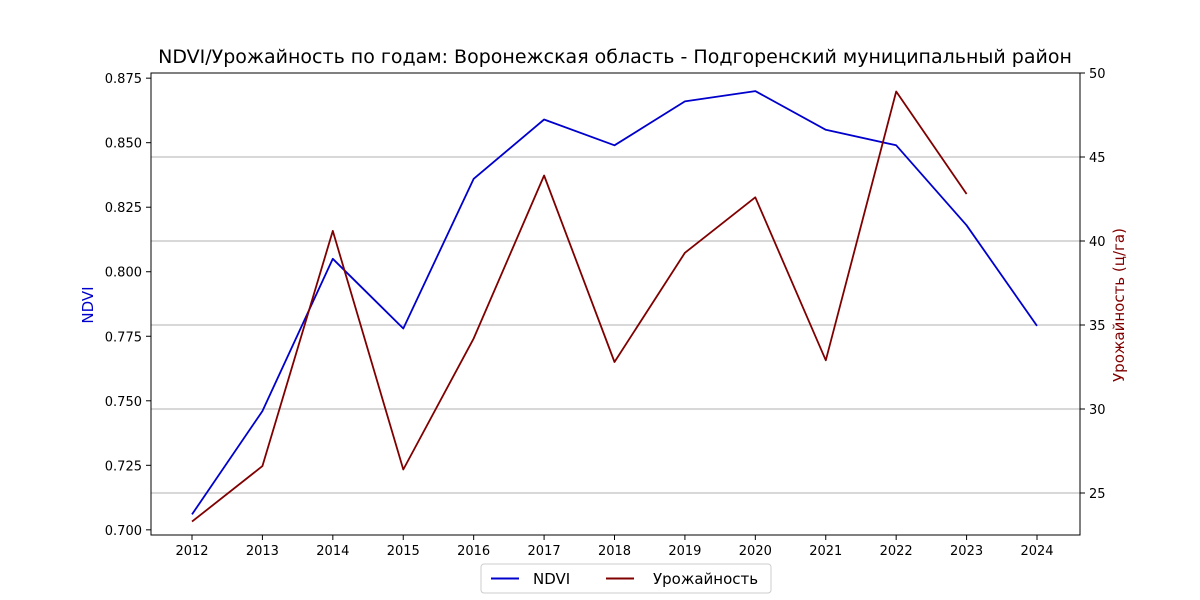  I want to click on x-tick-label: 2018, so click(614, 551).